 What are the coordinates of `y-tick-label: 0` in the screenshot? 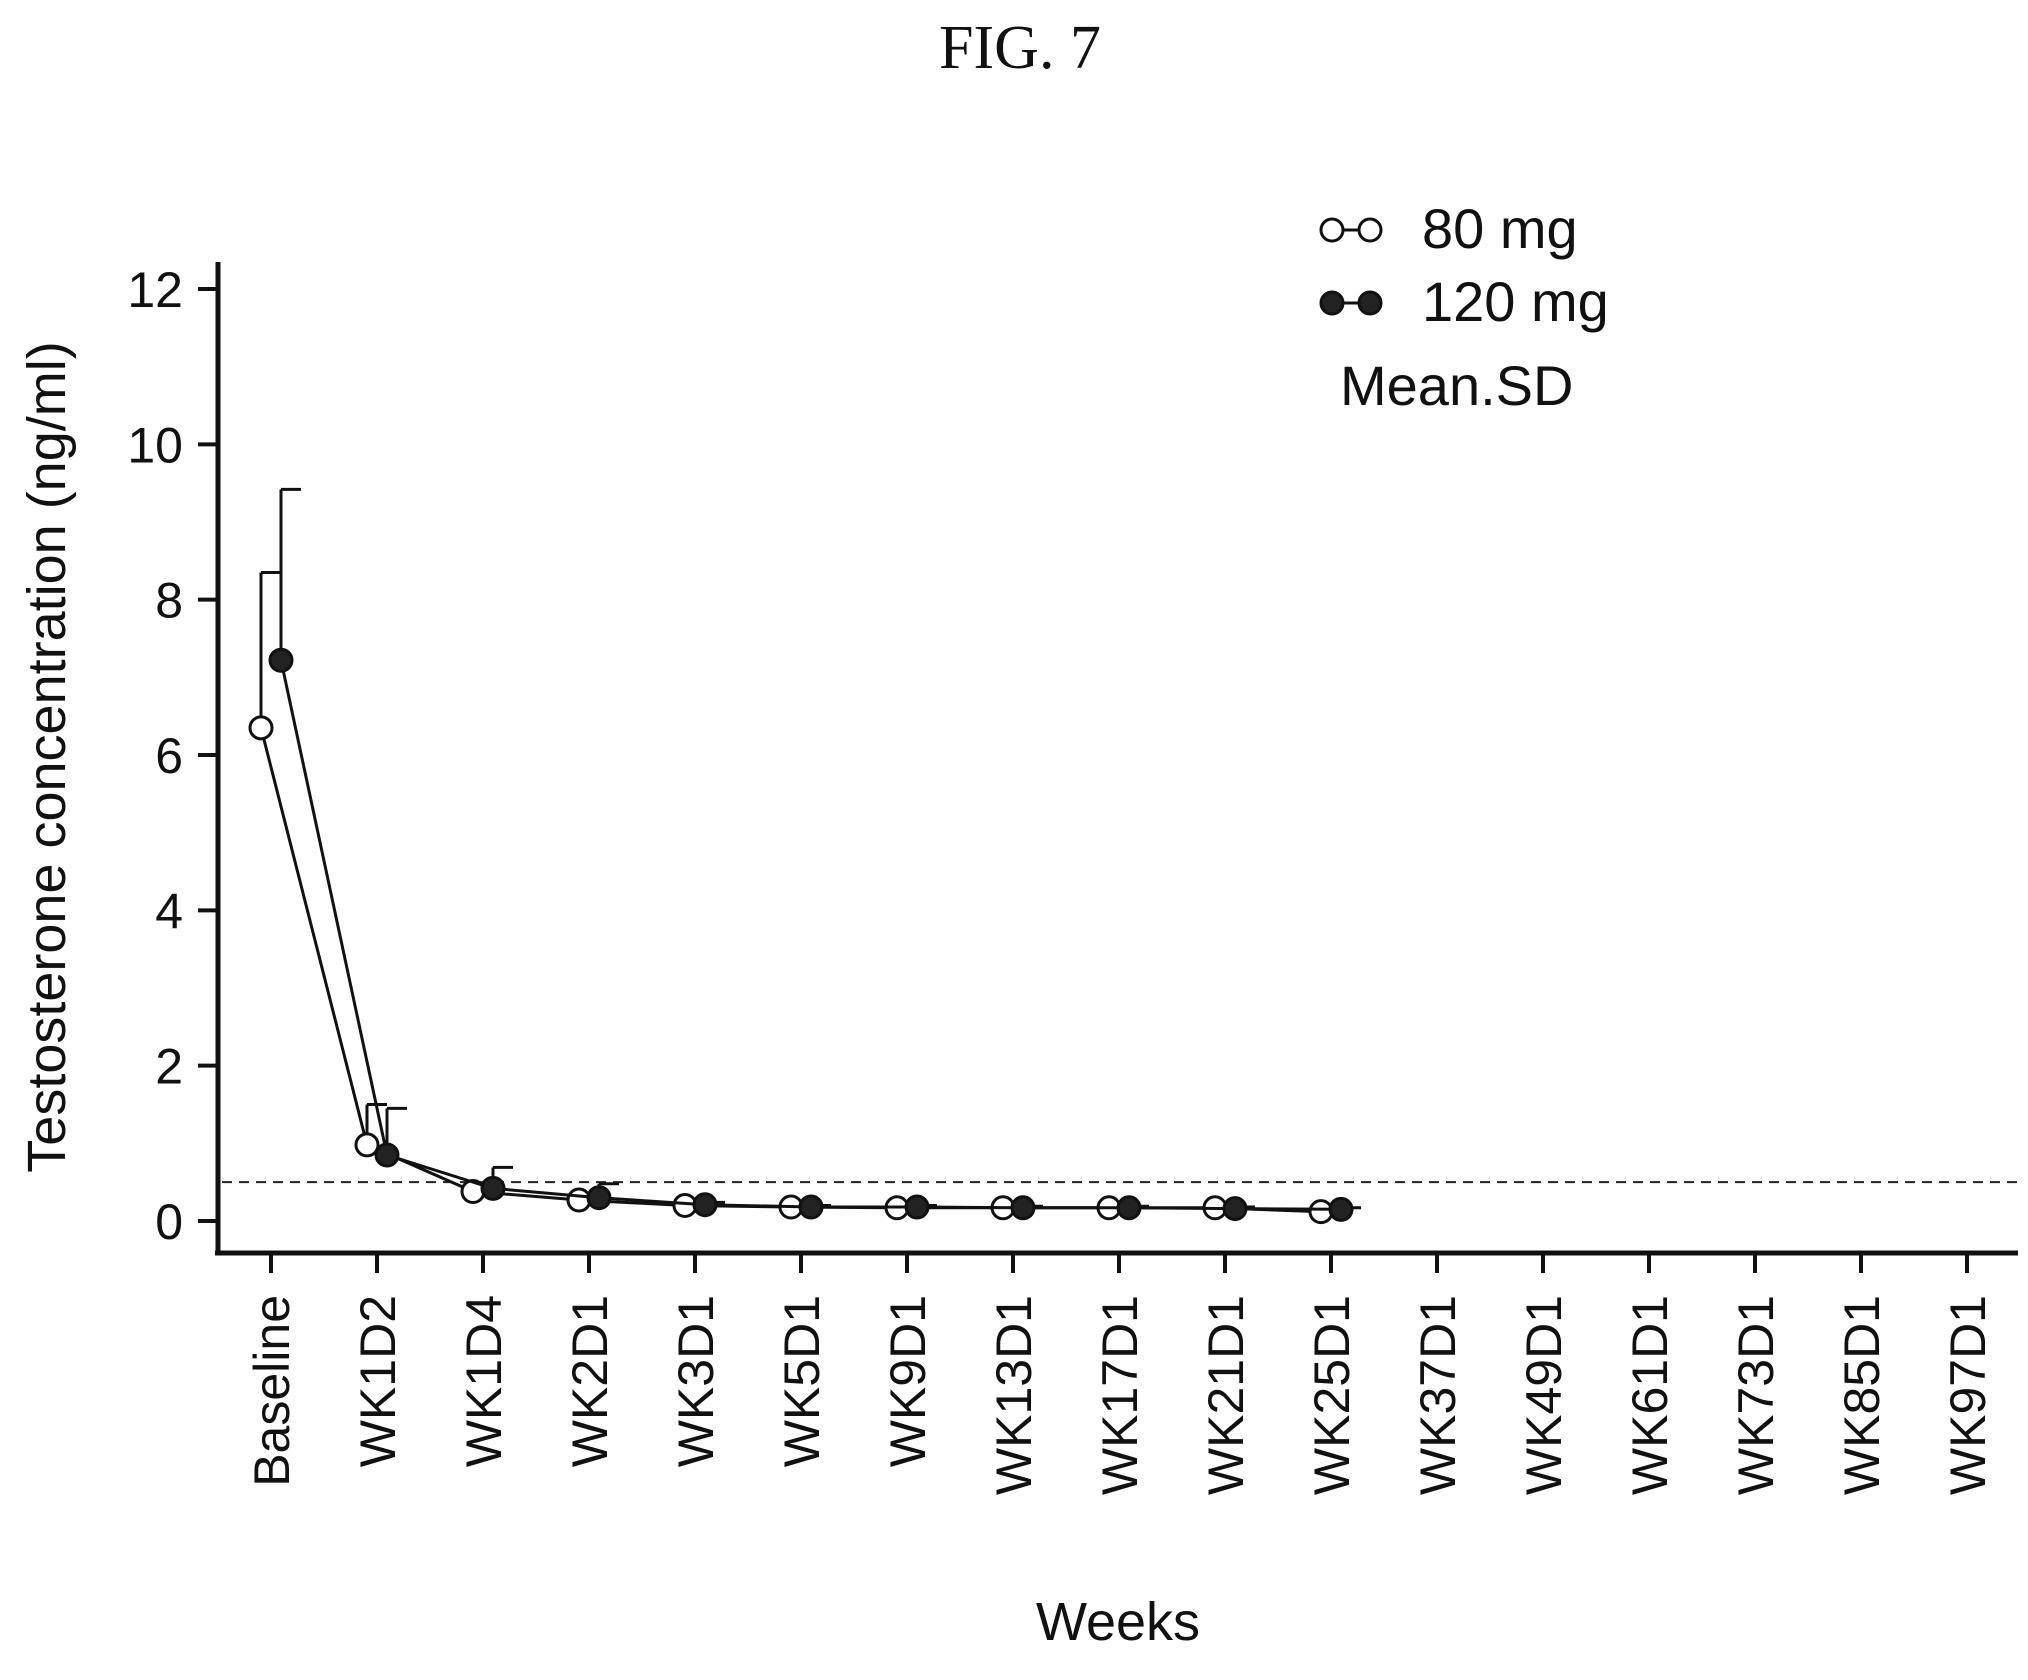 It's located at (169, 1222).